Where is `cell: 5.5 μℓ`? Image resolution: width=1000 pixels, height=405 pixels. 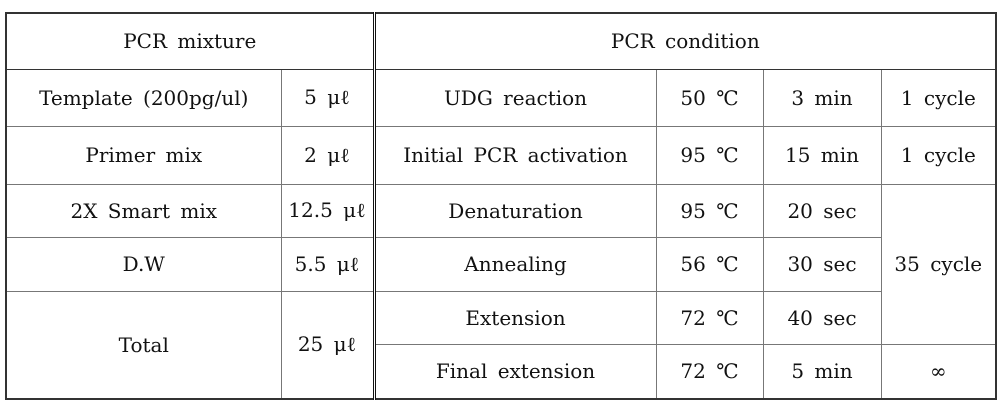 cell: 5.5 μℓ is located at coordinates (327, 264).